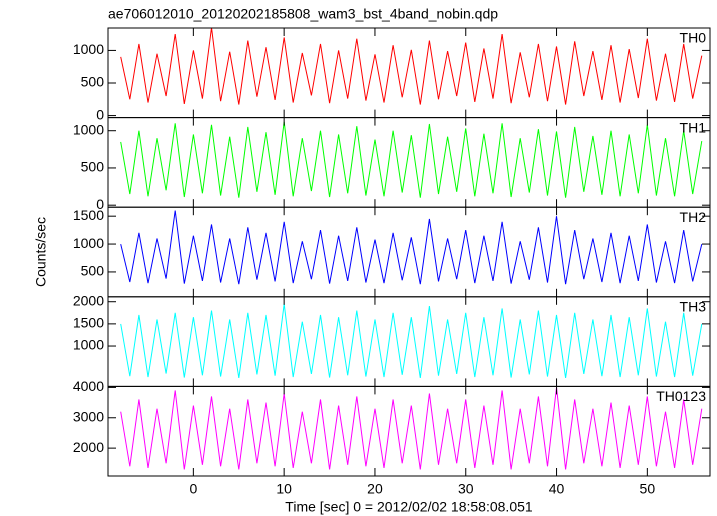 This screenshot has width=717, height=516. Describe the element at coordinates (648, 489) in the screenshot. I see `x-tick-label: 50` at that location.